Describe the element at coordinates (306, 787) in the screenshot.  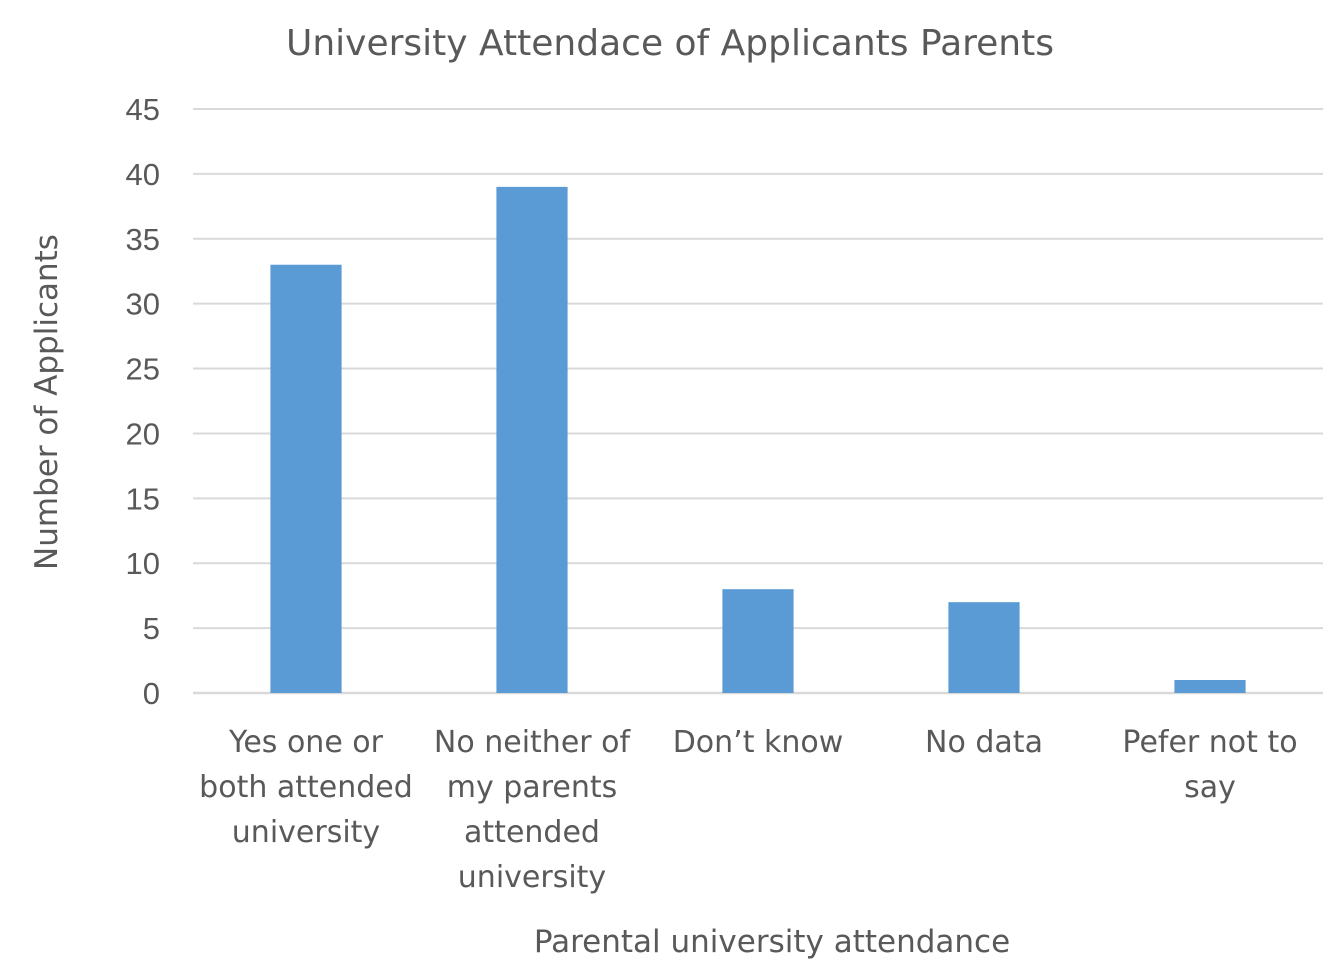
I see `x-category-label: Yes one or both attended university` at that location.